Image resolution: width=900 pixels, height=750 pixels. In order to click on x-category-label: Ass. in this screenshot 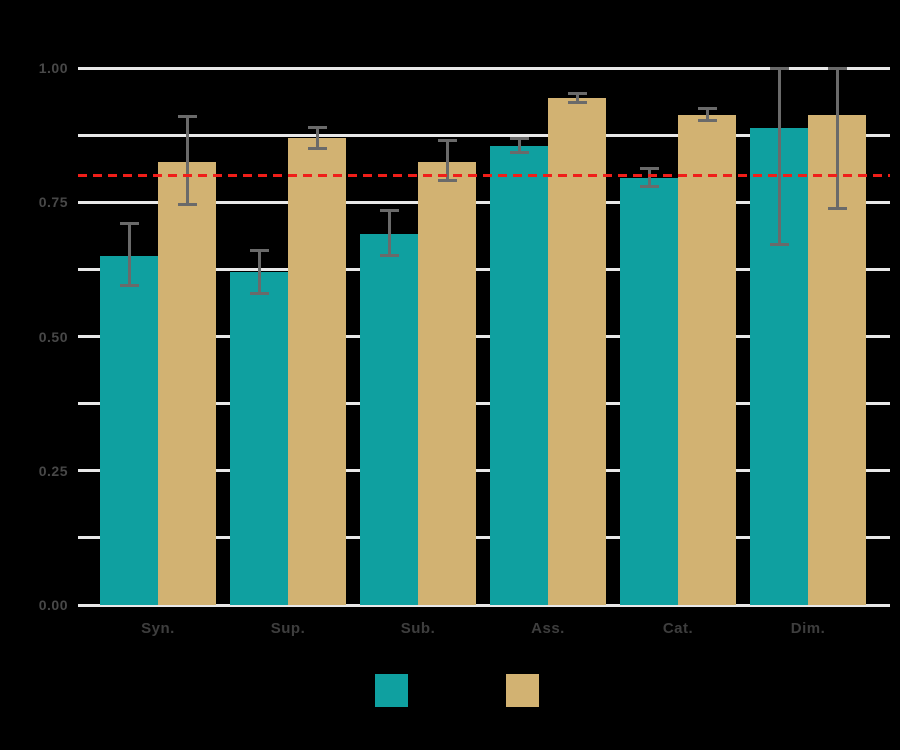, I will do `click(548, 628)`.